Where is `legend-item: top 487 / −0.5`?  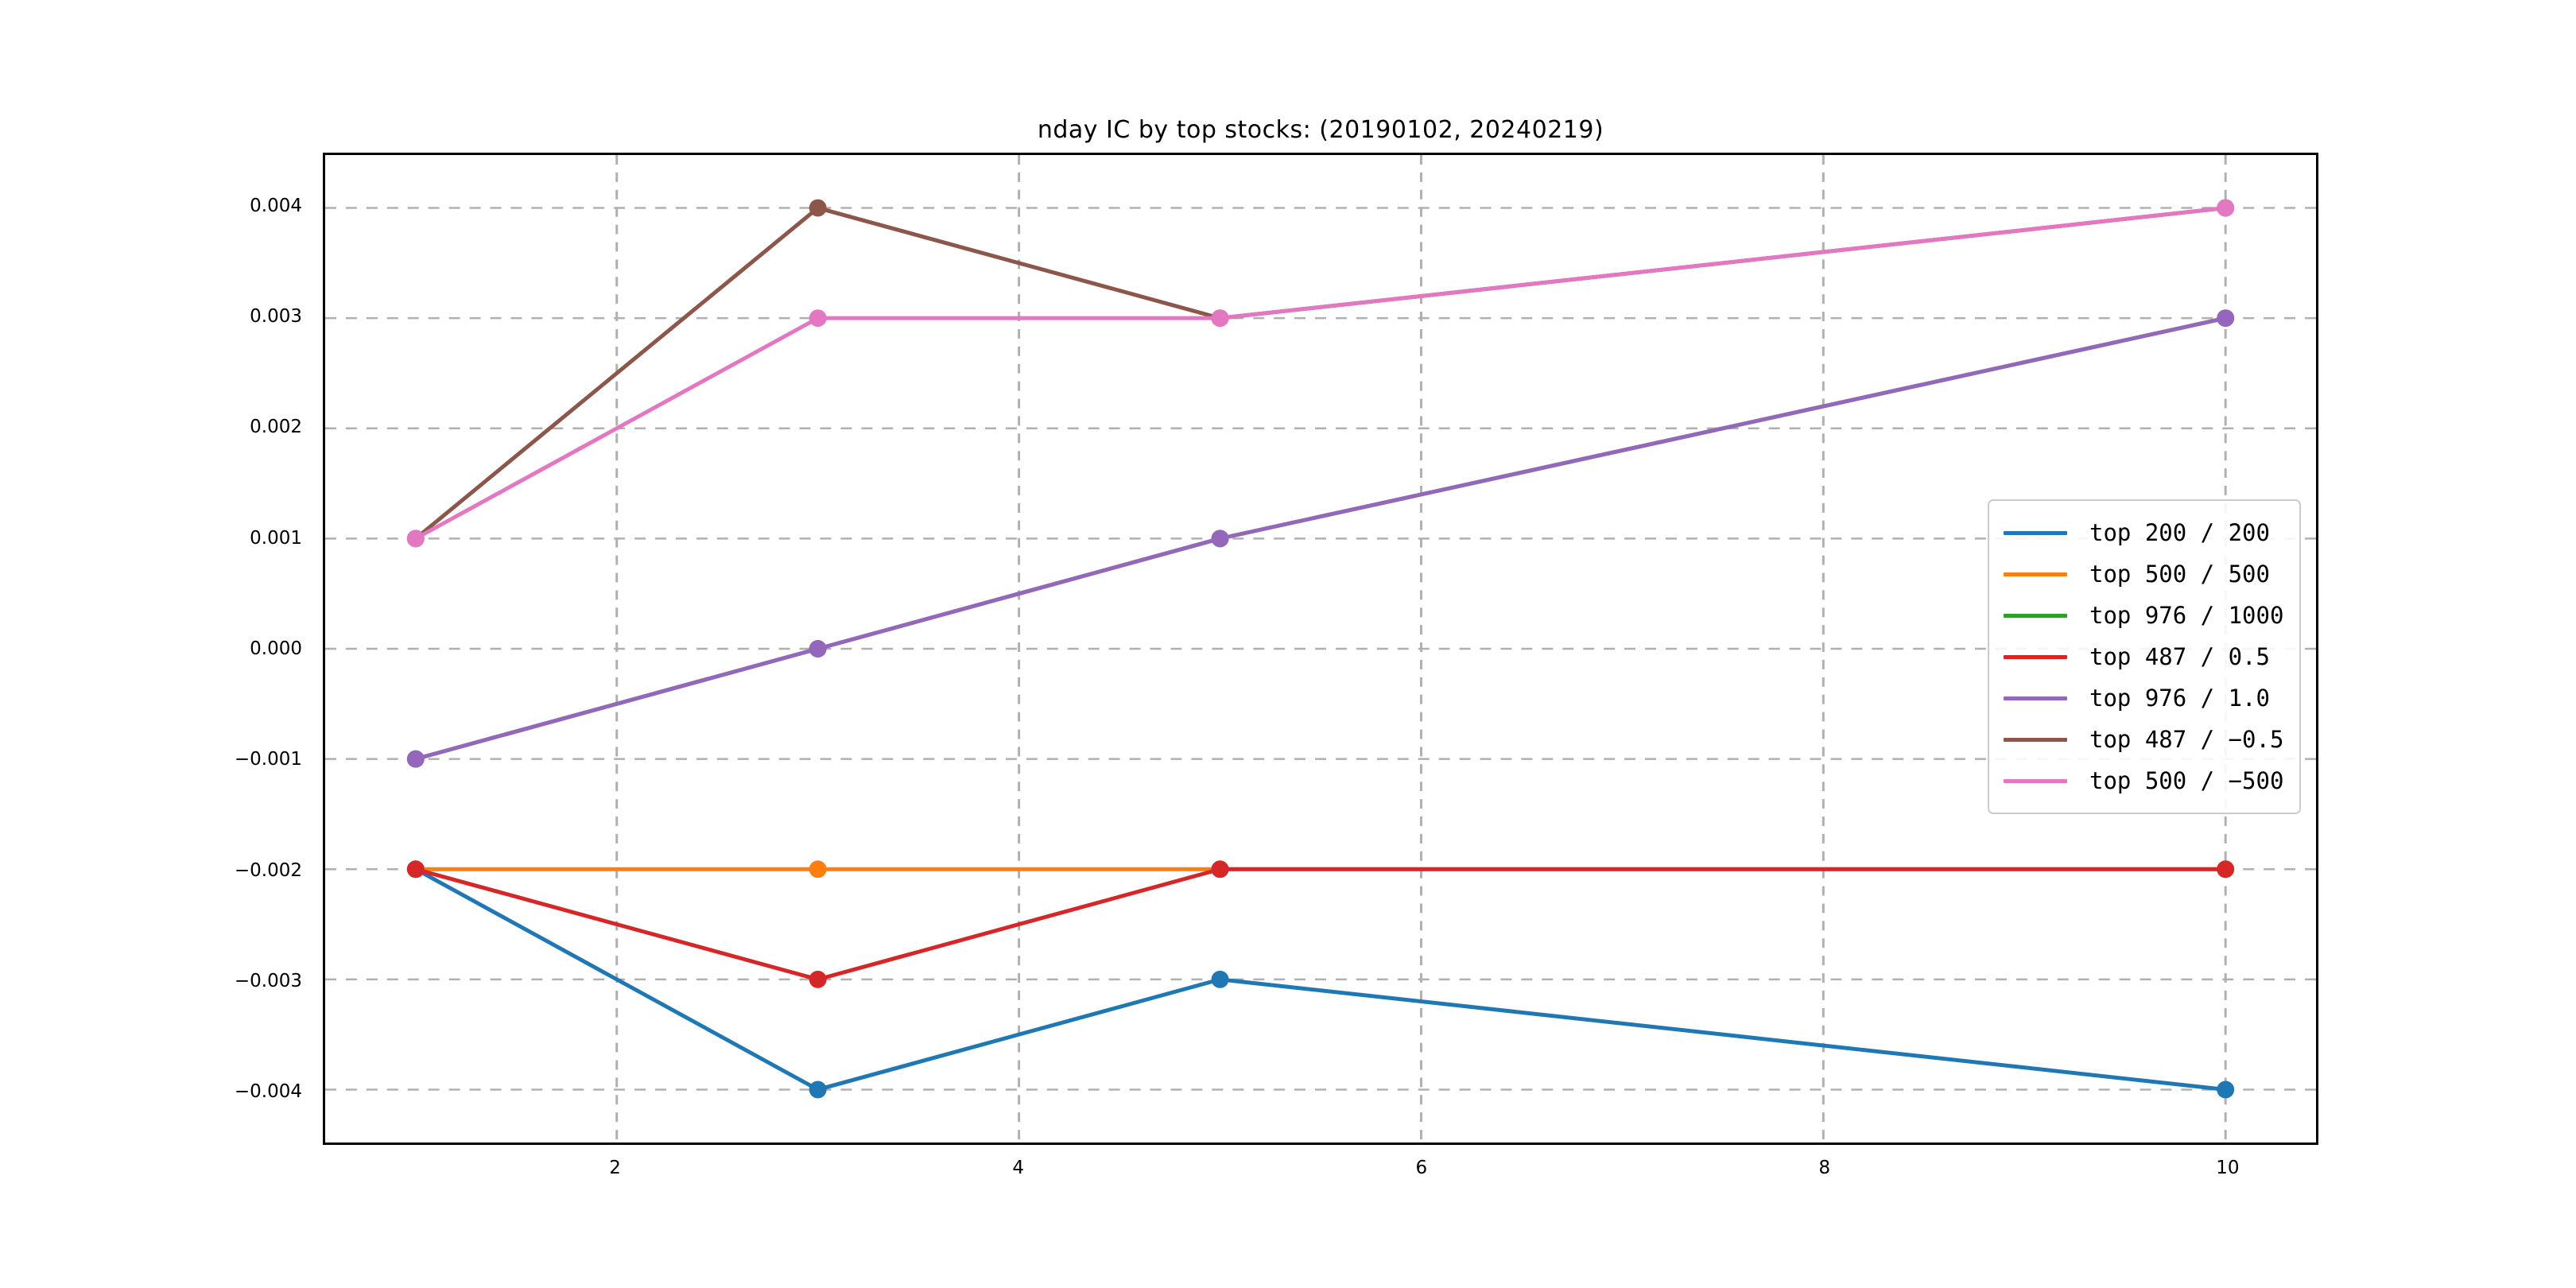
legend-item: top 487 / −0.5 is located at coordinates (2144, 740).